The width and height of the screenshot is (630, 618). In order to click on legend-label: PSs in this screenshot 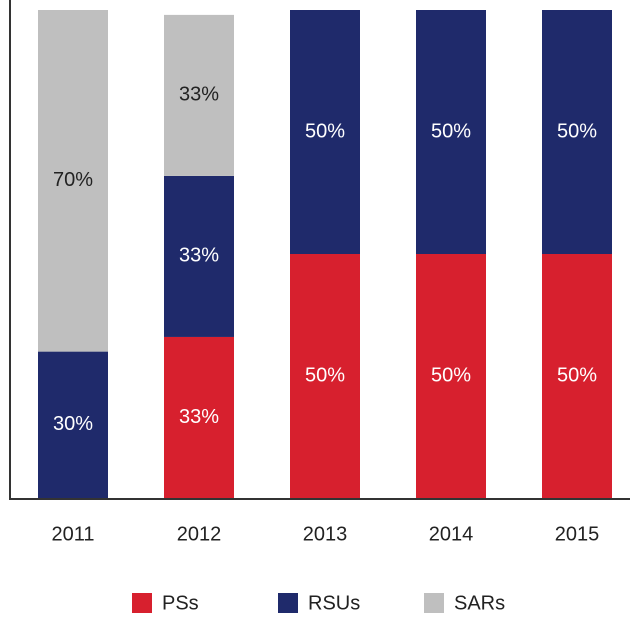, I will do `click(180, 603)`.